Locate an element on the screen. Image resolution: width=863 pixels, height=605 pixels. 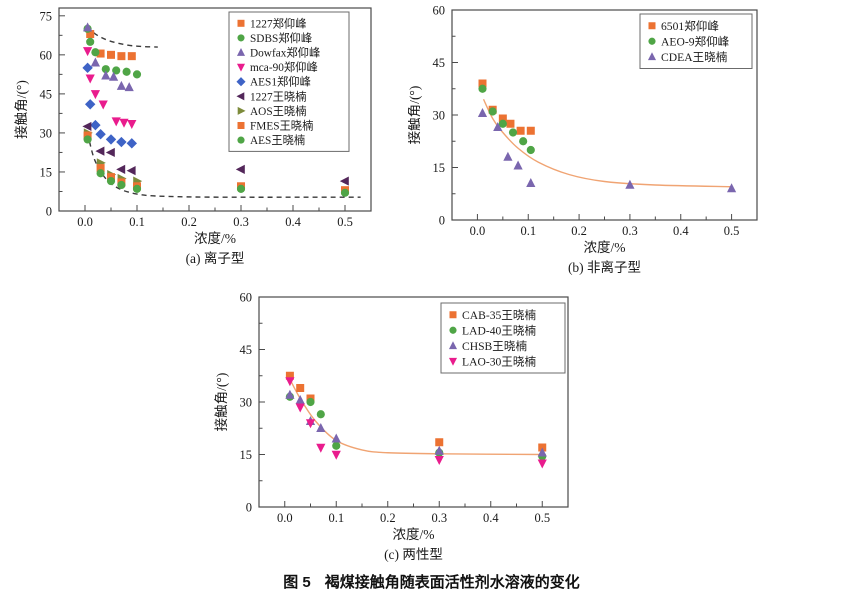
legend-label: 6501郑仰峰 is located at coordinates (690, 26).